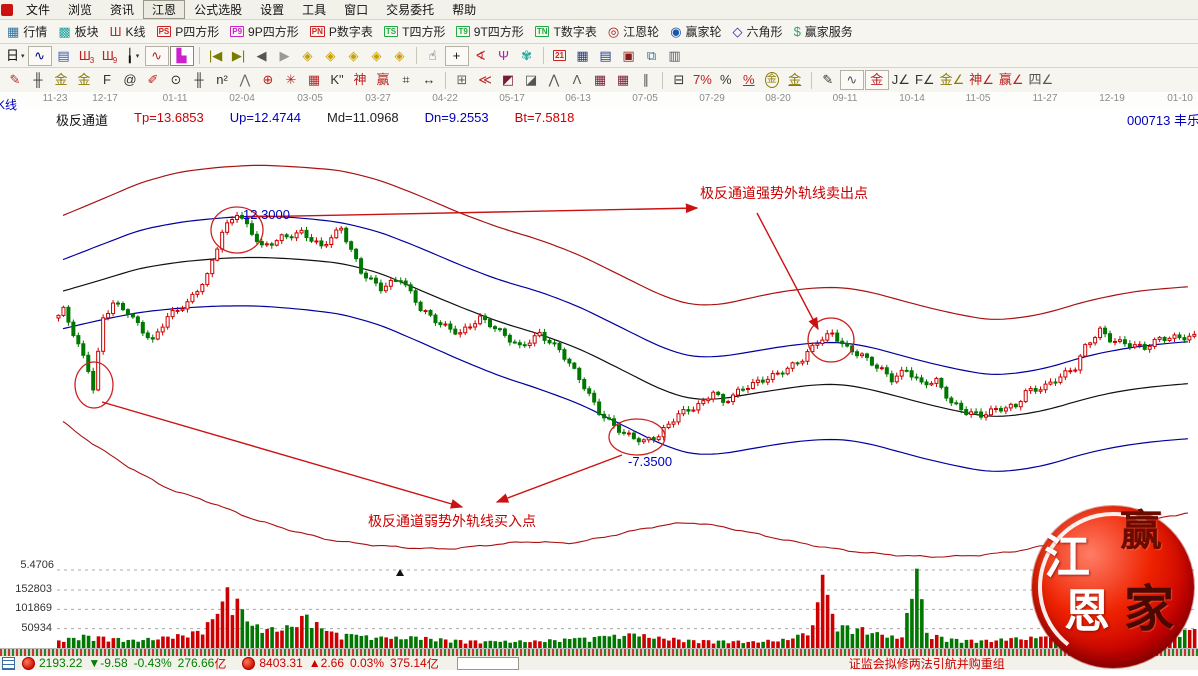 This screenshot has width=1198, height=676. Describe the element at coordinates (222, 80) in the screenshot. I see `n2-ruler-tool: n²` at that location.